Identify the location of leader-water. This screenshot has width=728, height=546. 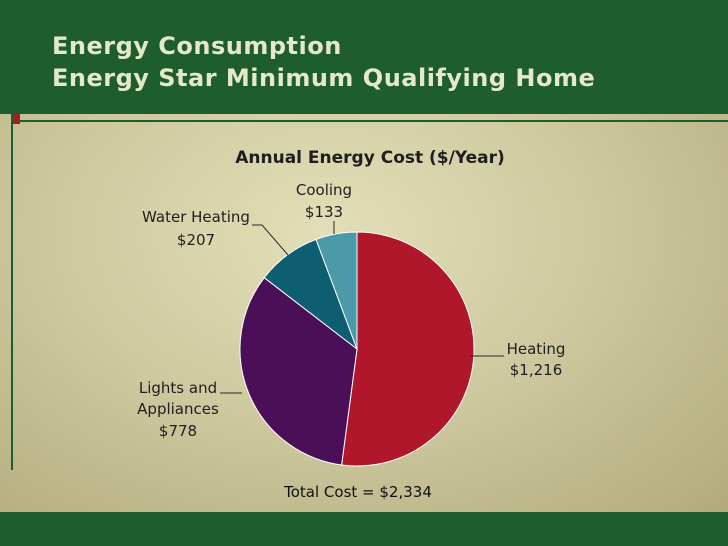
(270, 240).